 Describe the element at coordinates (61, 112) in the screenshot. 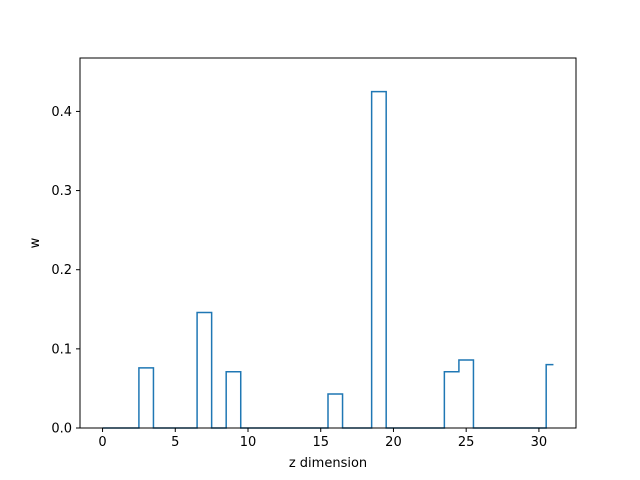

I see `y-tick-label: 0.4` at that location.